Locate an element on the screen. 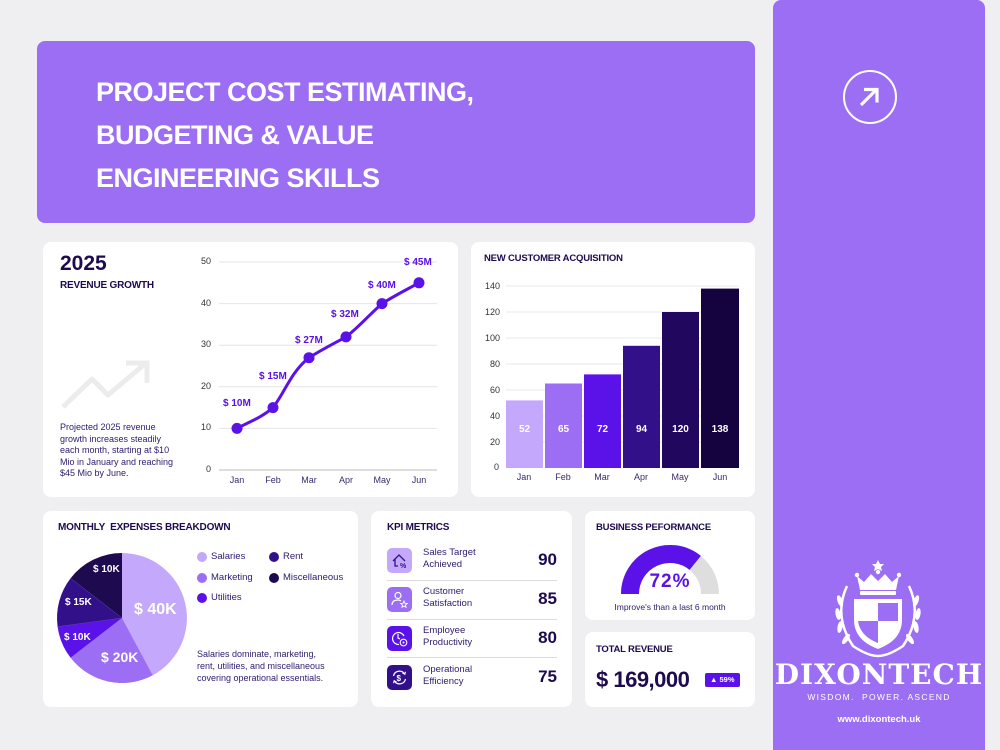  legend-label: Marketing is located at coordinates (232, 577).